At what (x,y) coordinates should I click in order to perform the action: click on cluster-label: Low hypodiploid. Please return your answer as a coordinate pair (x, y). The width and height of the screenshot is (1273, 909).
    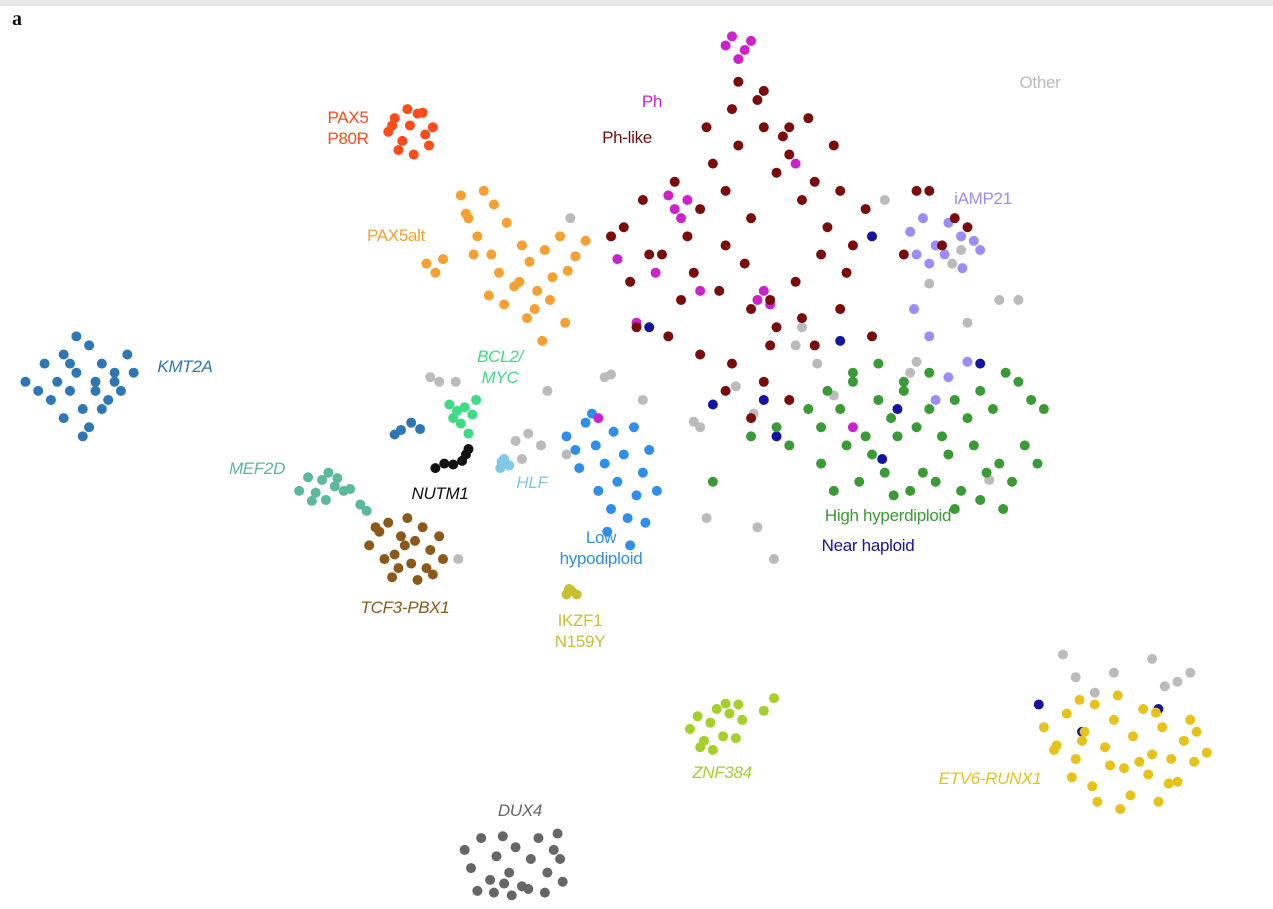
    Looking at the image, I should click on (601, 548).